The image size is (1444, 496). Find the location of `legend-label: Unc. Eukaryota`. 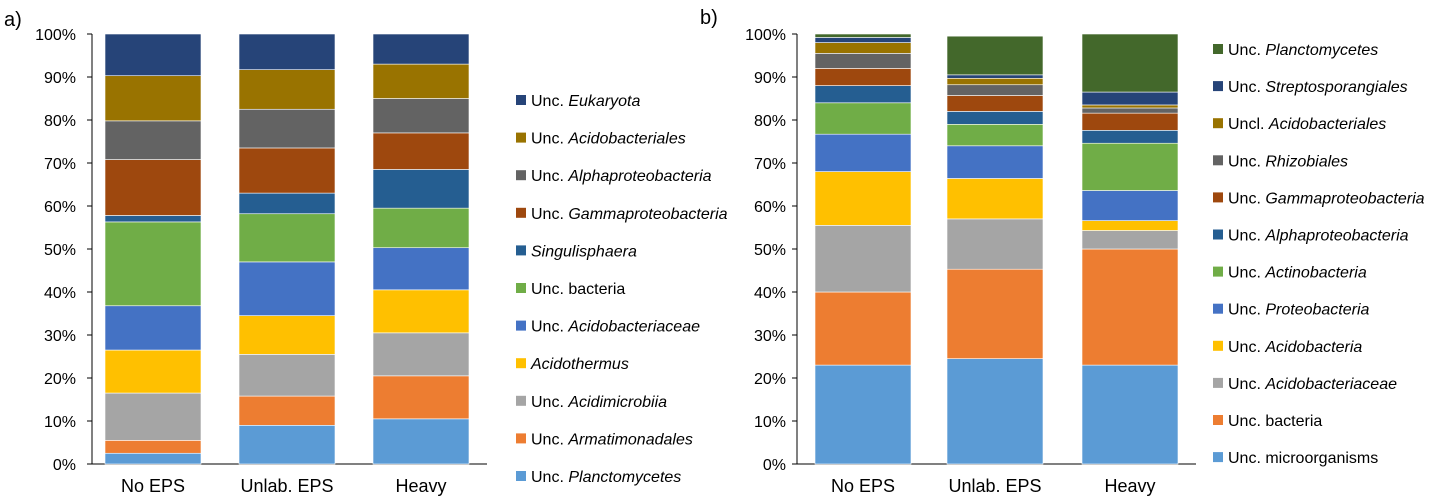

legend-label: Unc. Eukaryota is located at coordinates (585, 101).